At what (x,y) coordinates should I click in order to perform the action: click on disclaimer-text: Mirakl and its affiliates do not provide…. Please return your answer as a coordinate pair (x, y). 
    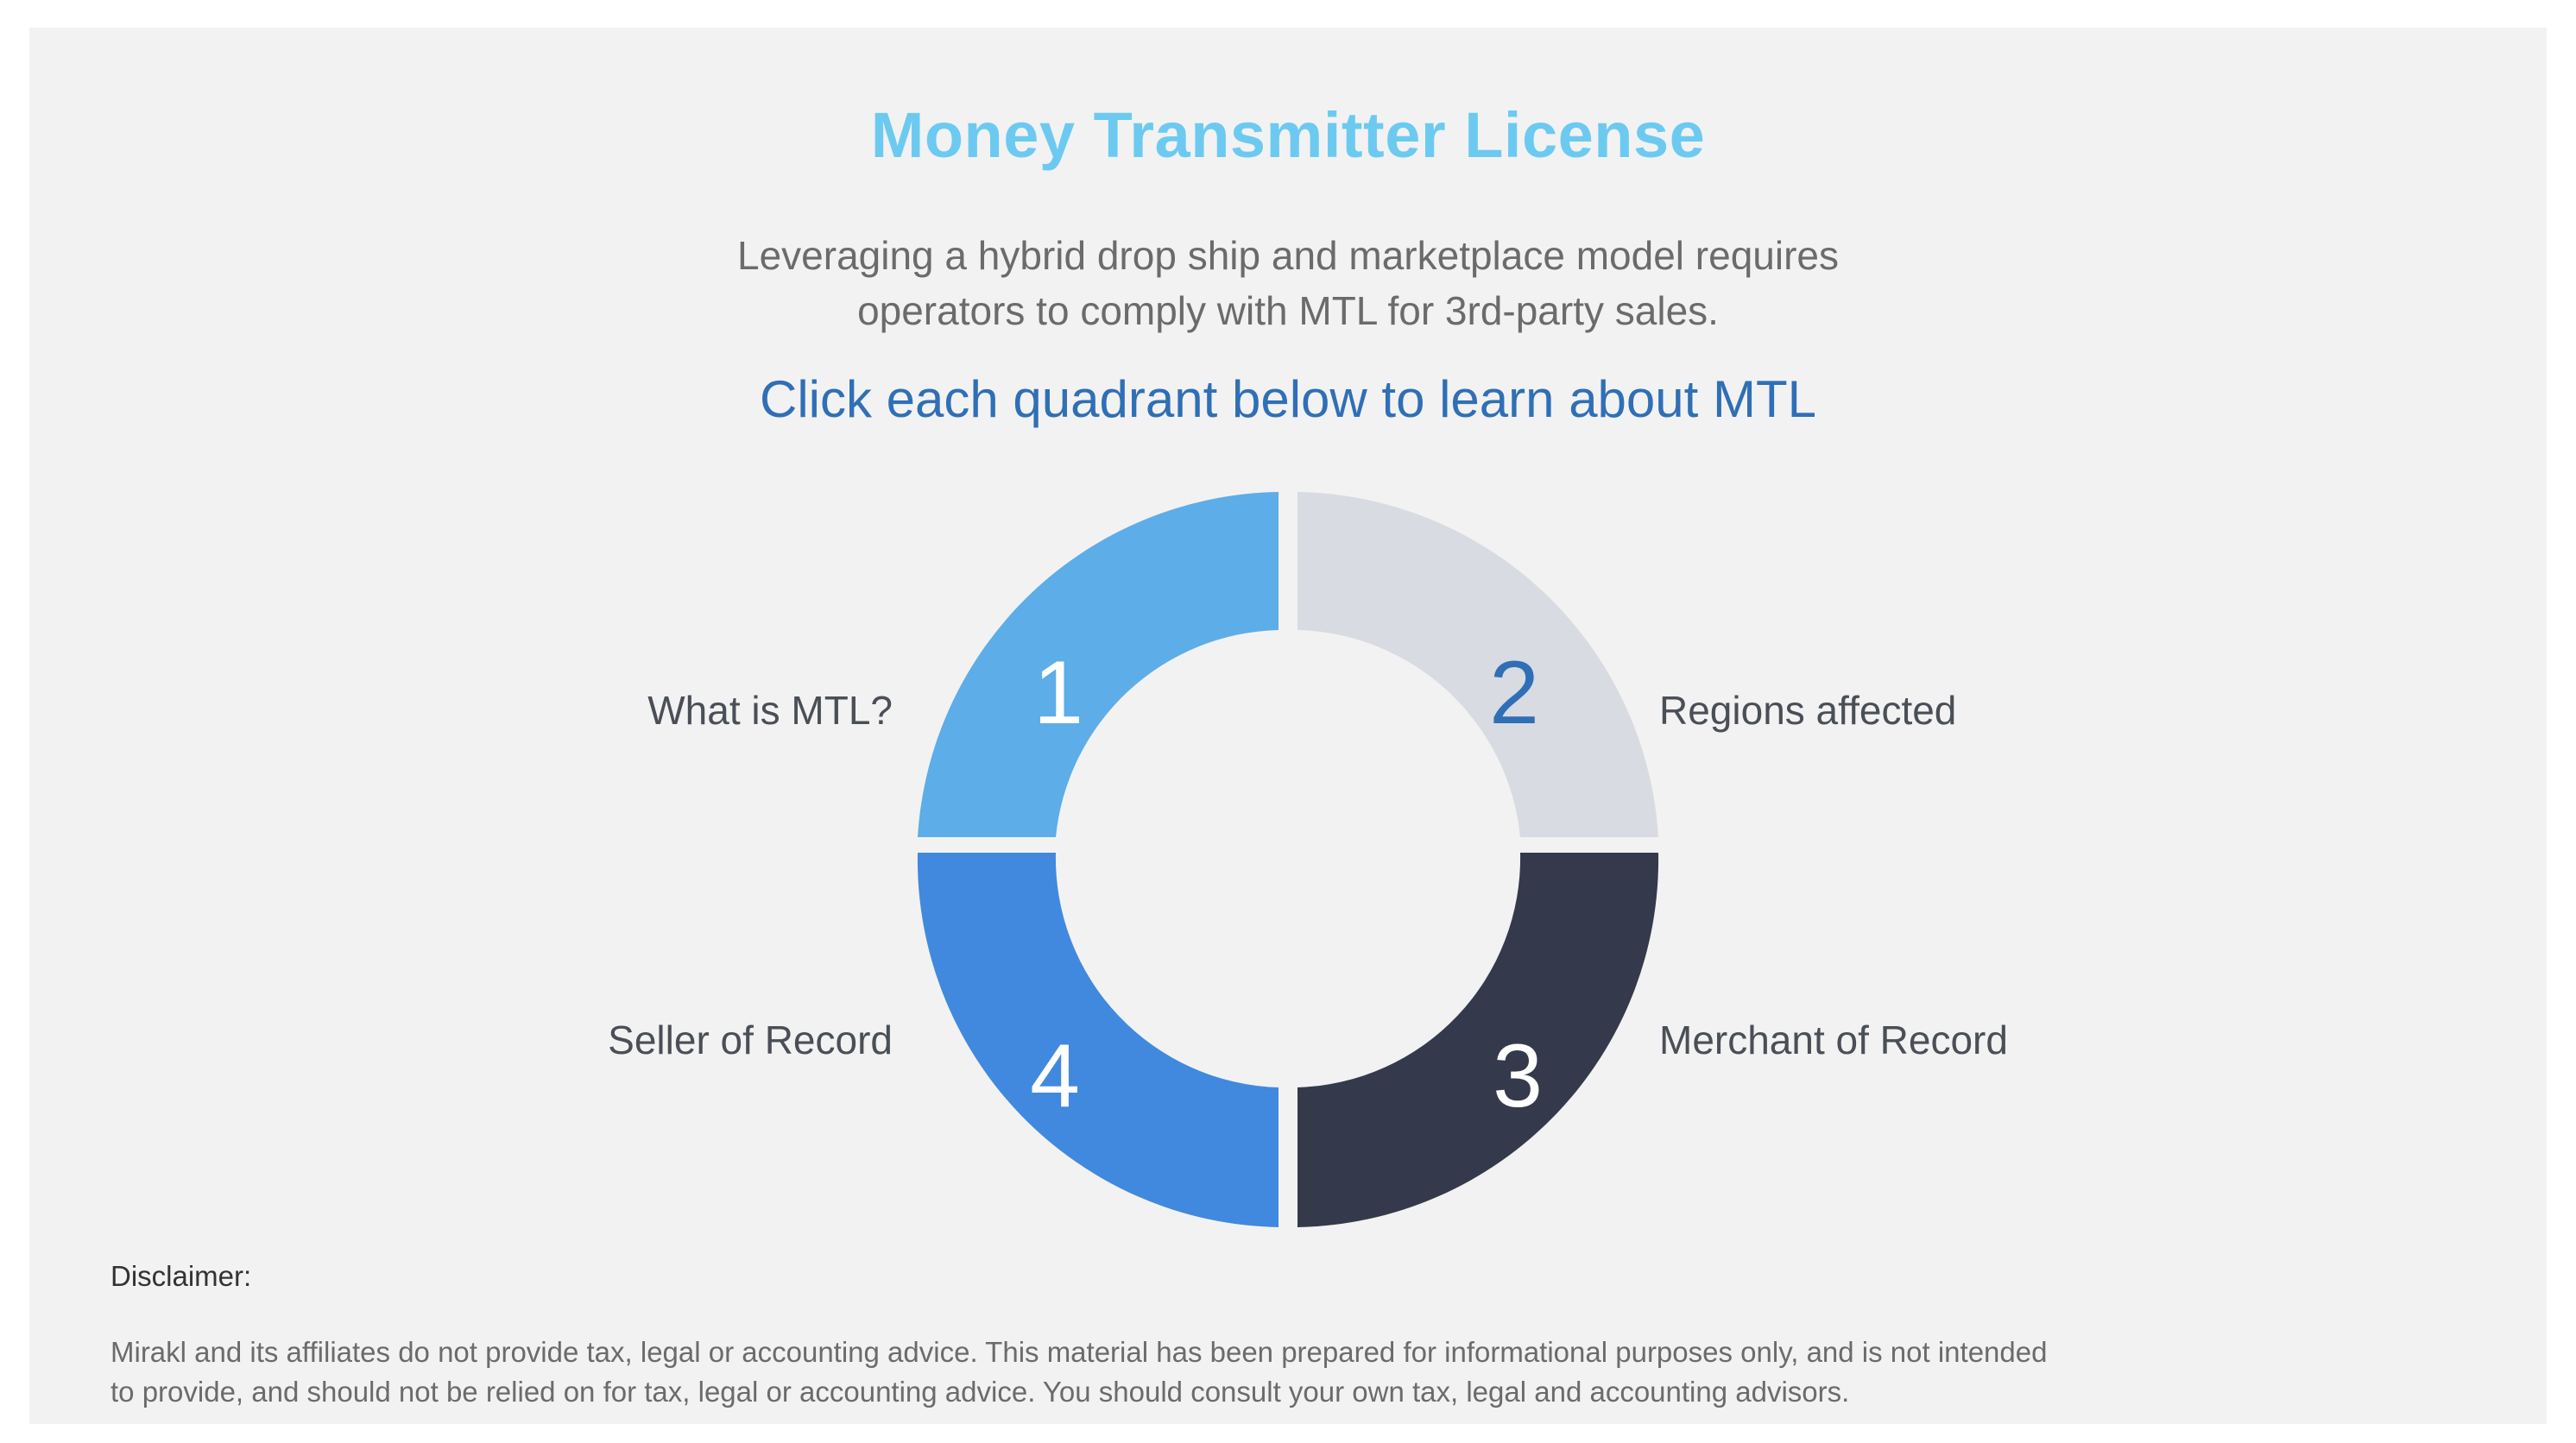
    Looking at the image, I should click on (1103, 1372).